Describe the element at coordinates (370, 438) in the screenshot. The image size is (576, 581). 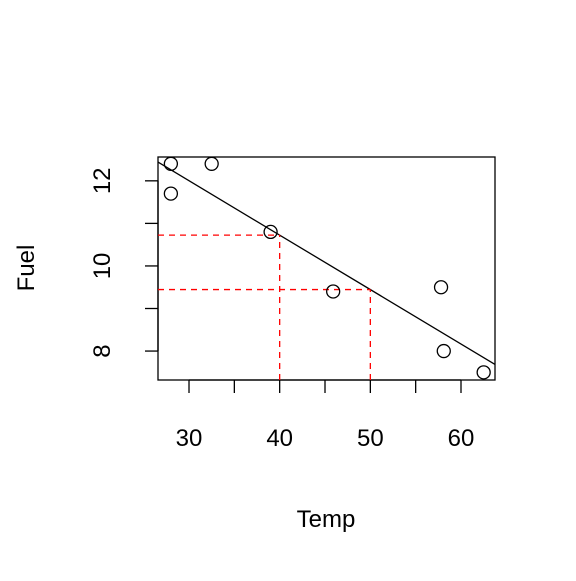
I see `x-tick-label: 50` at that location.